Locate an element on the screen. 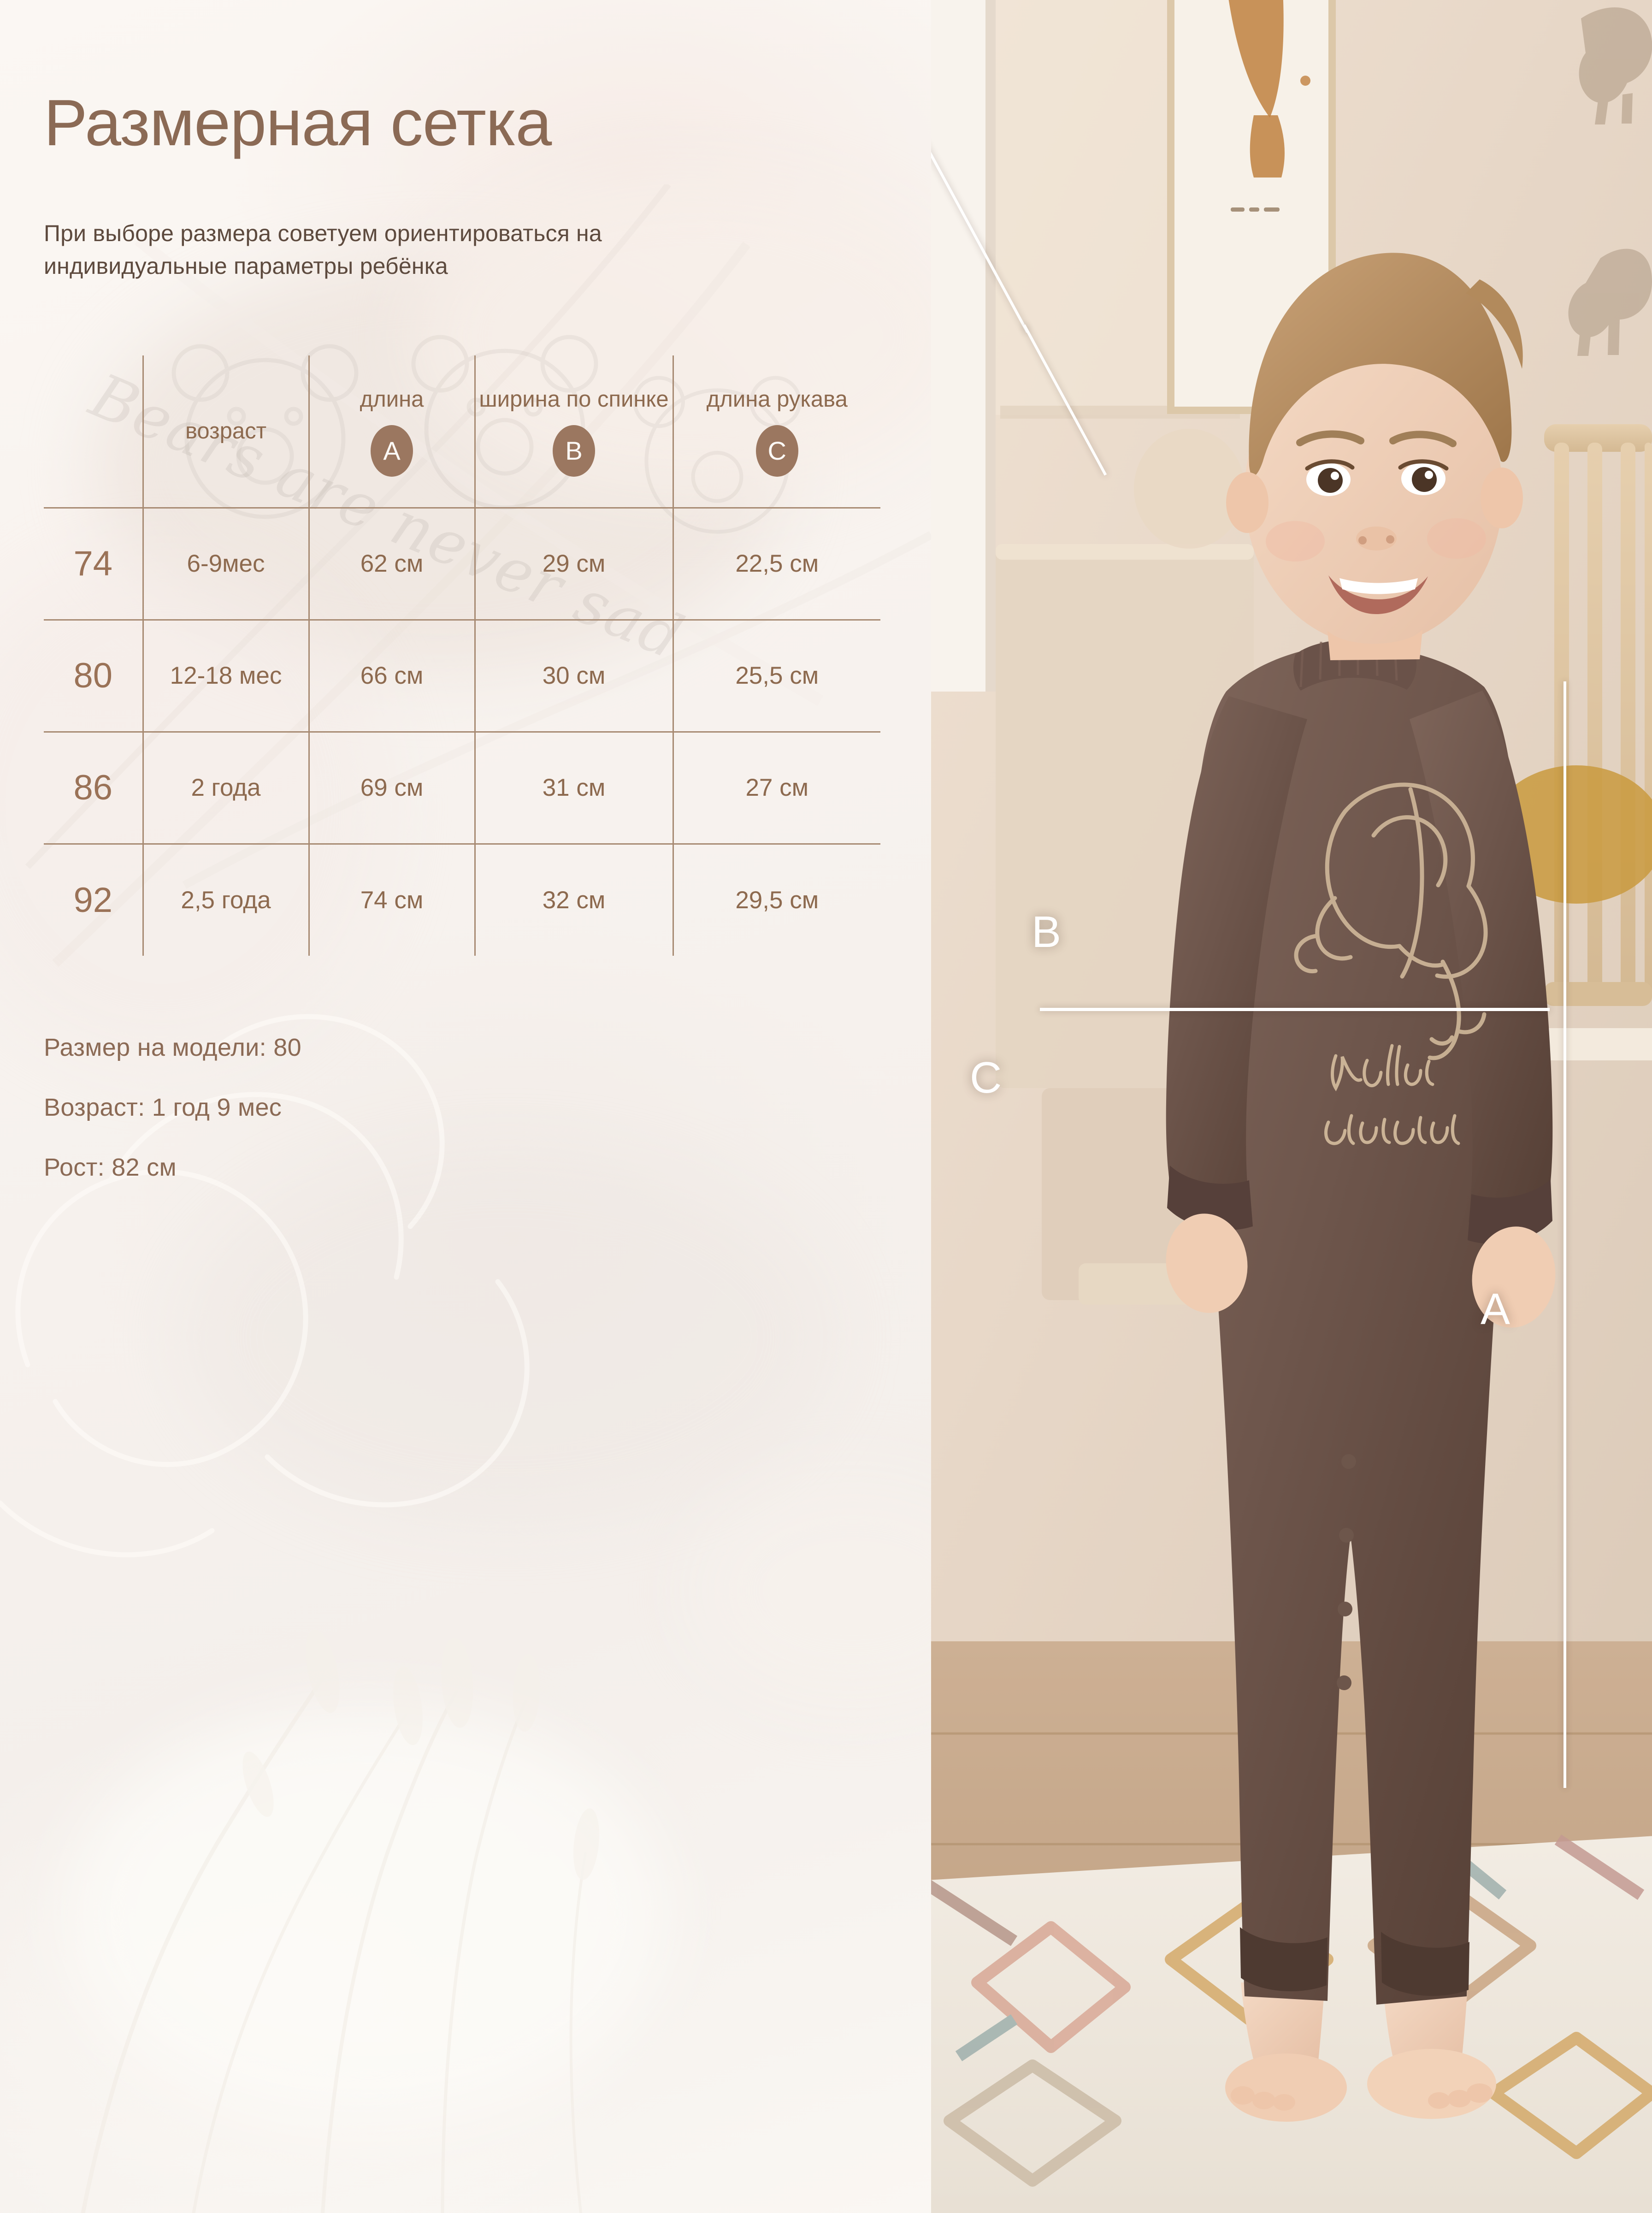 The height and width of the screenshot is (2213, 1652). cell-size: 80 is located at coordinates (93, 676).